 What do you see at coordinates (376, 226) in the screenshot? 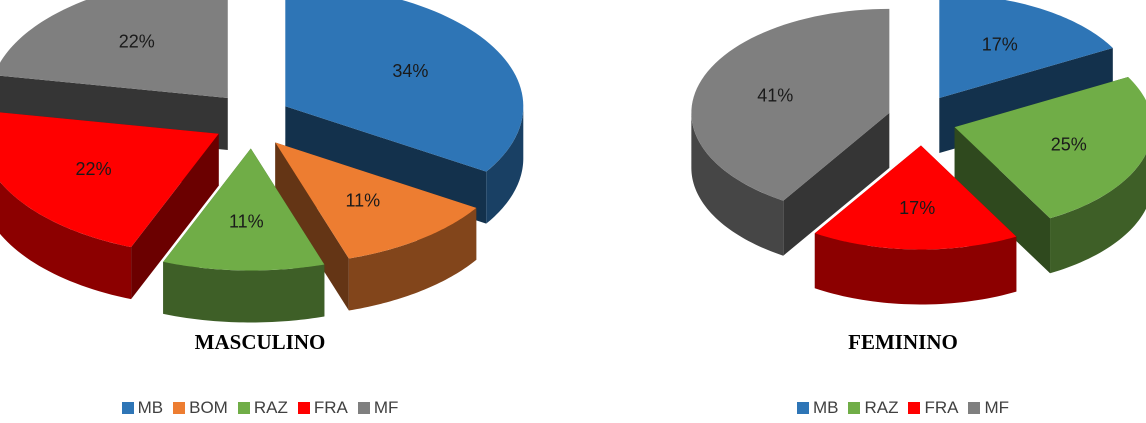
I see `pie-slice-bom` at bounding box center [376, 226].